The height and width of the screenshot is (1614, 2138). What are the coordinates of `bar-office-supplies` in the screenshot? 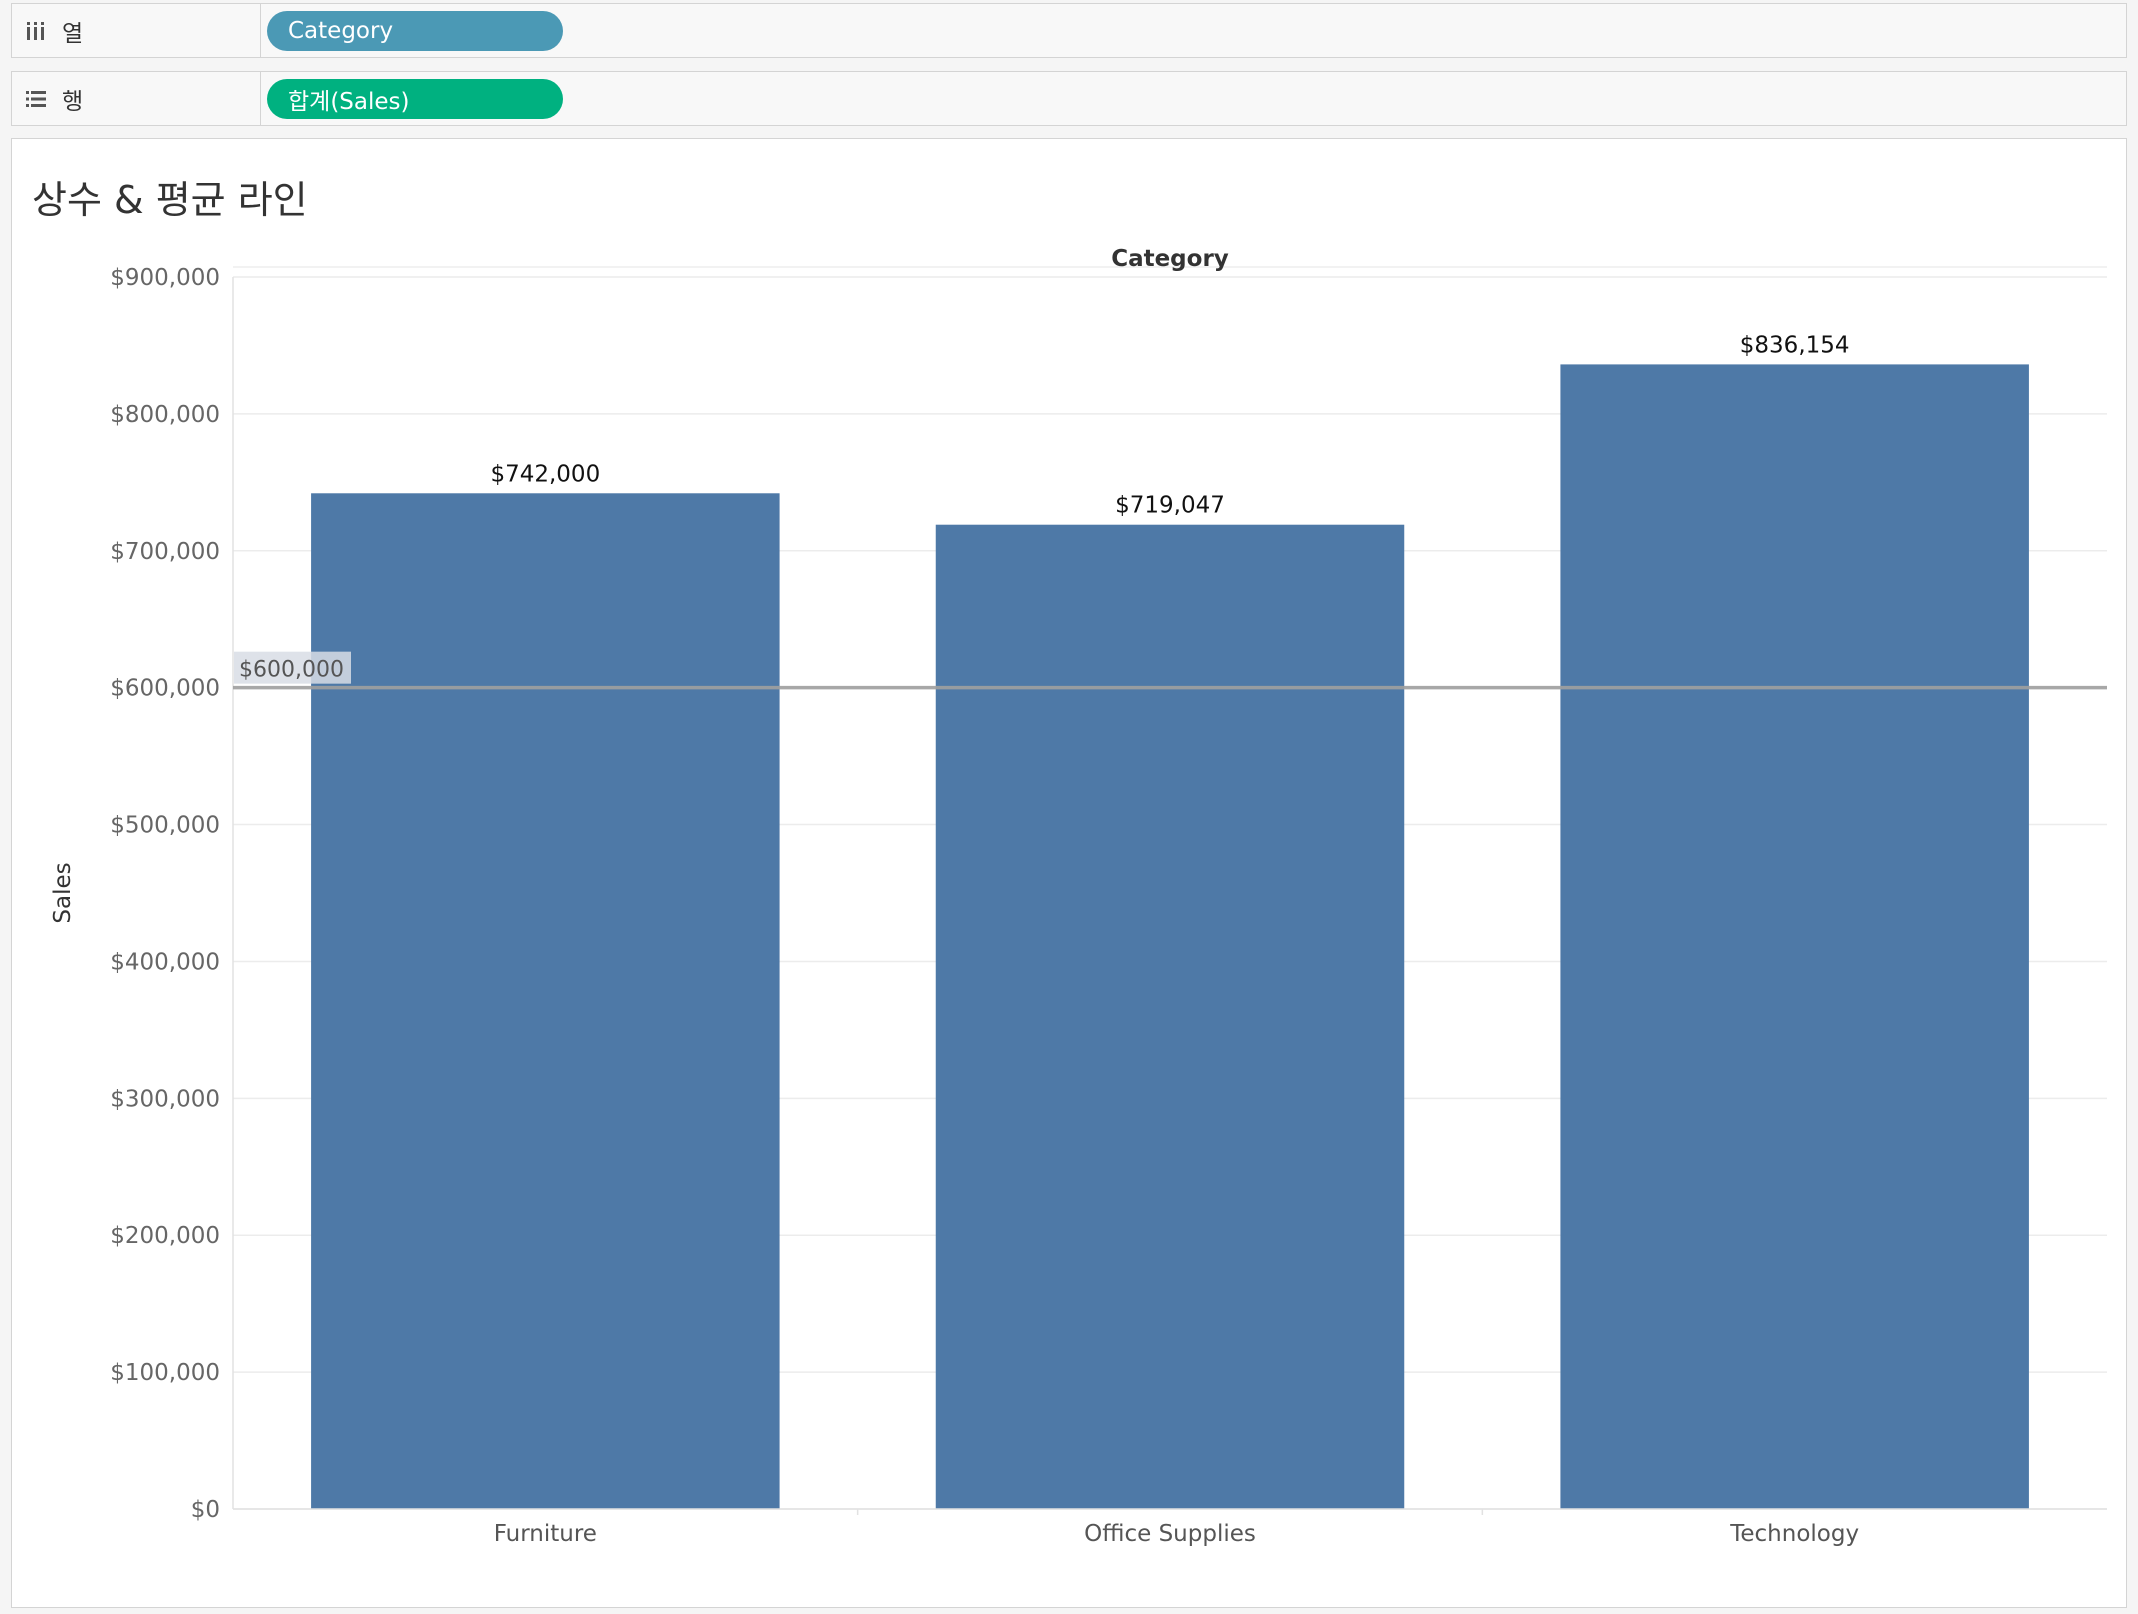 It's located at (1170, 1016).